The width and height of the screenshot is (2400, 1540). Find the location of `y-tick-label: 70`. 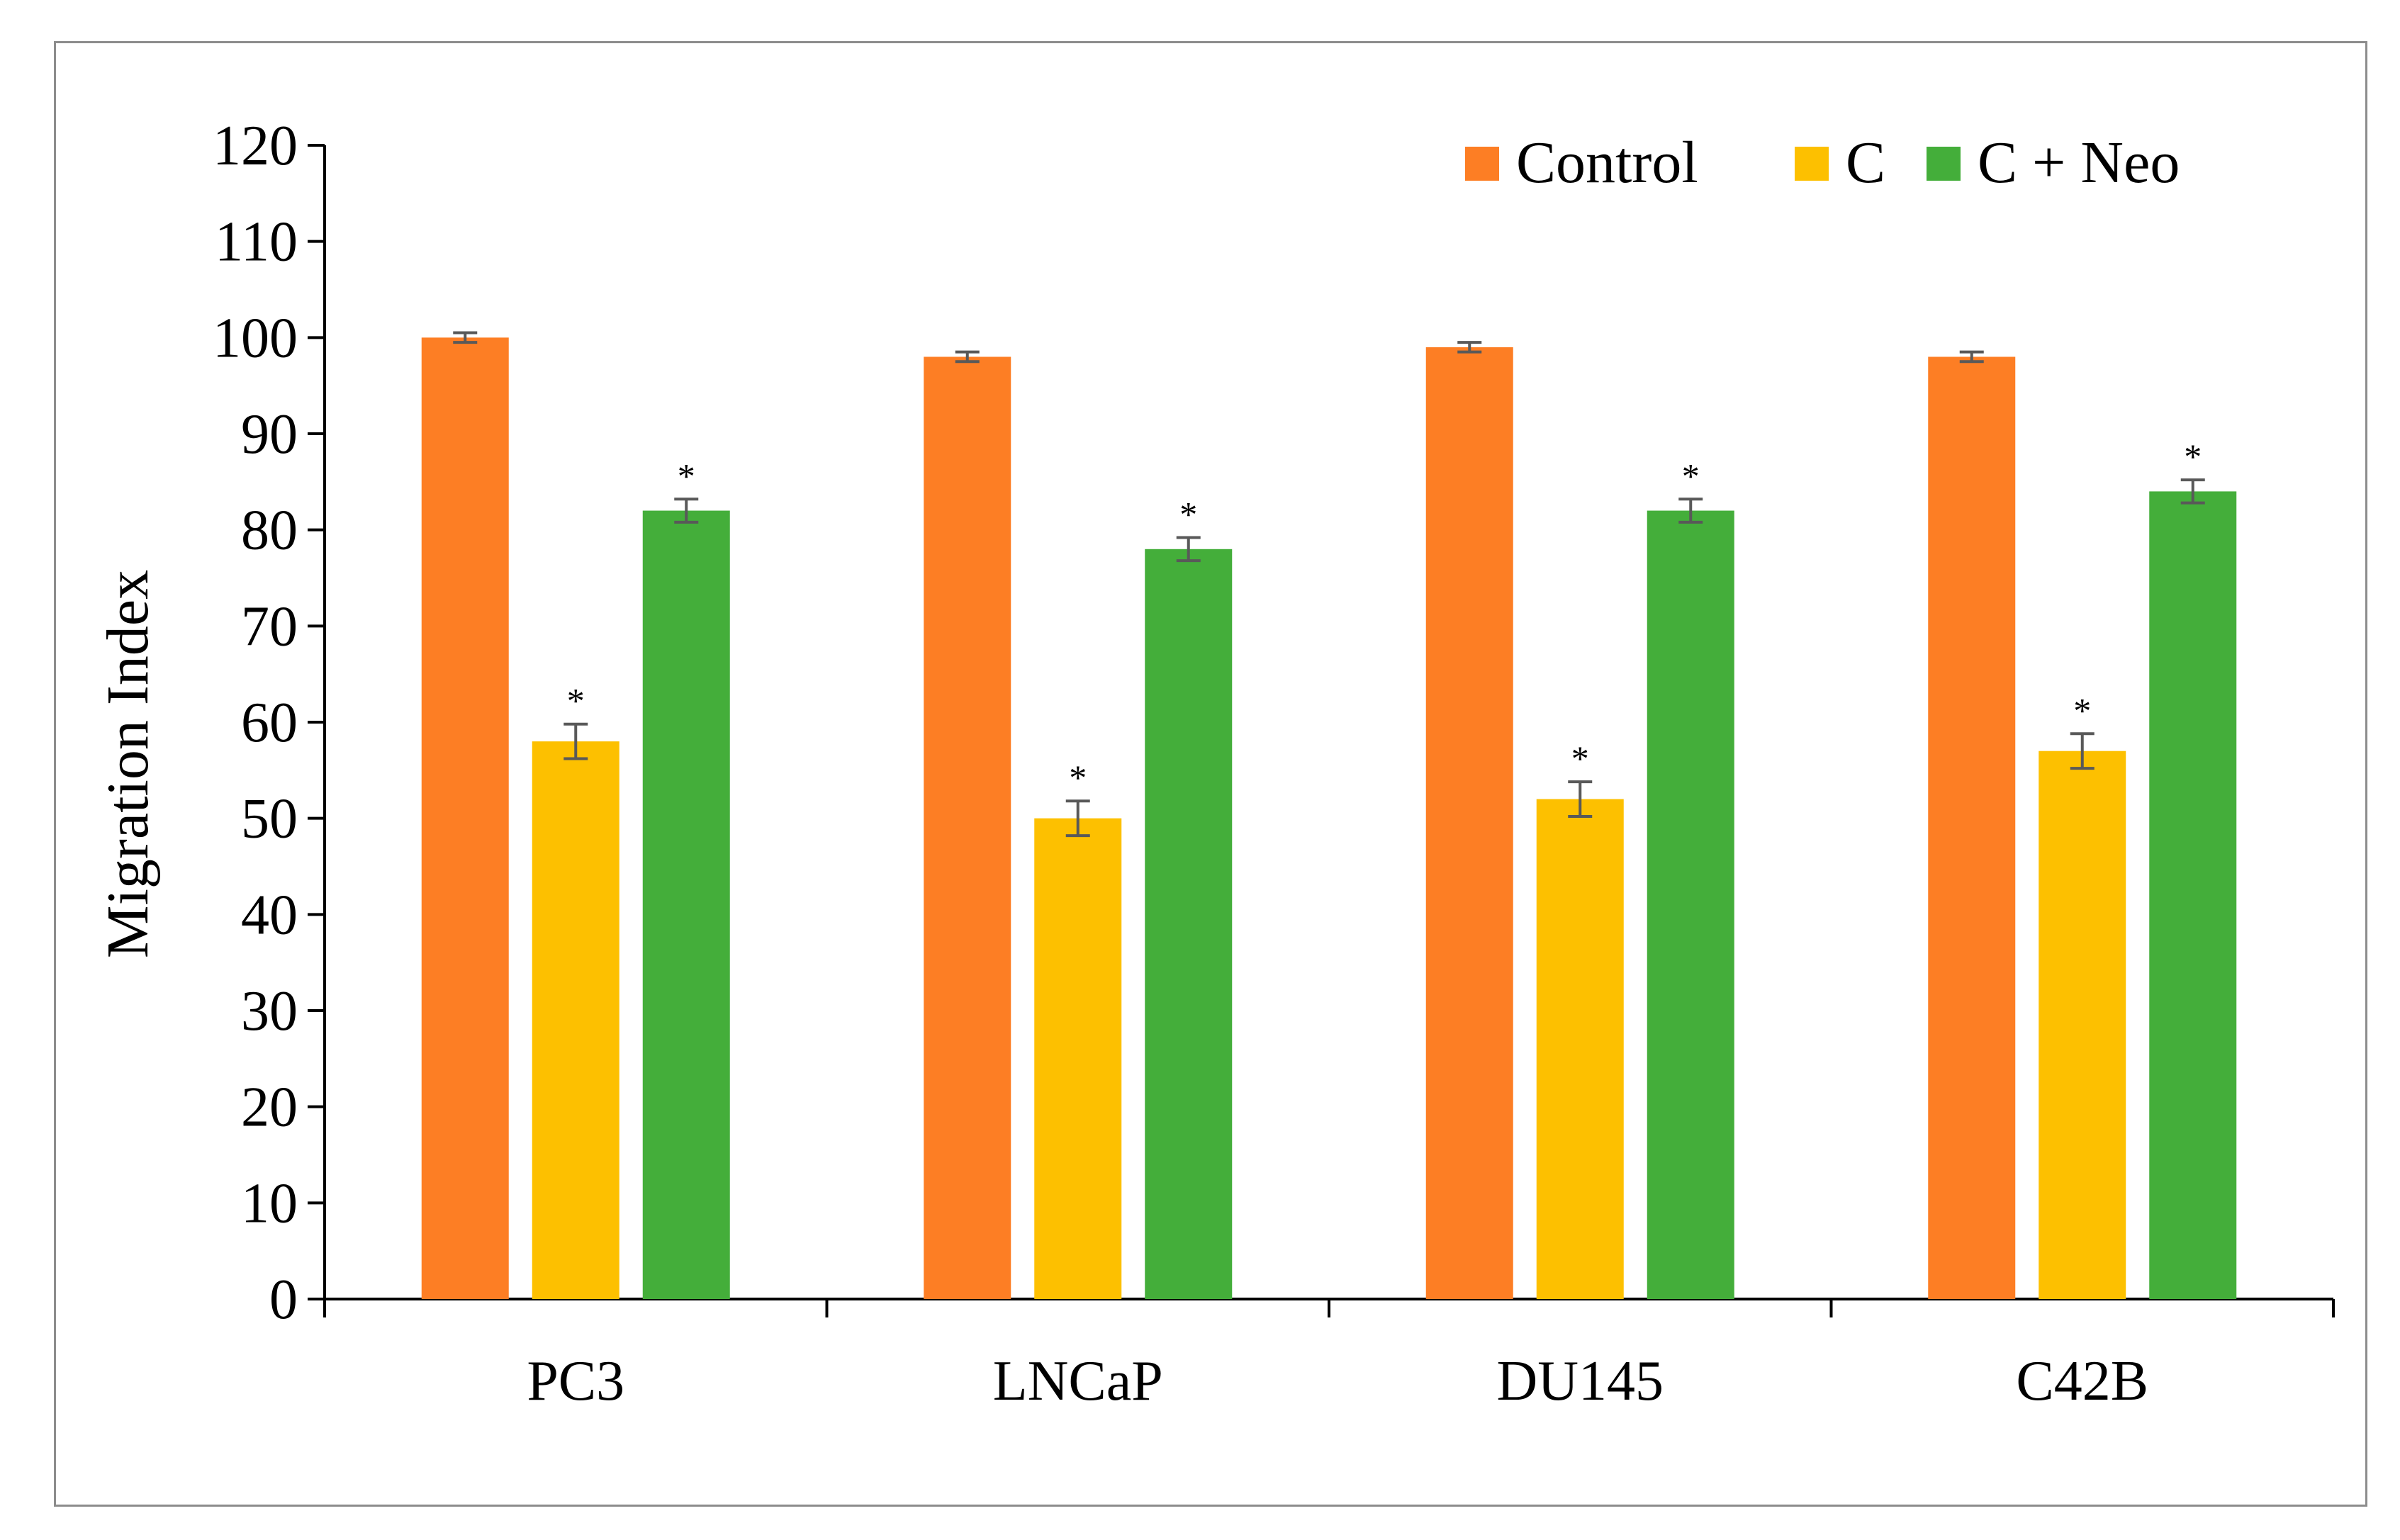

y-tick-label: 70 is located at coordinates (269, 626).